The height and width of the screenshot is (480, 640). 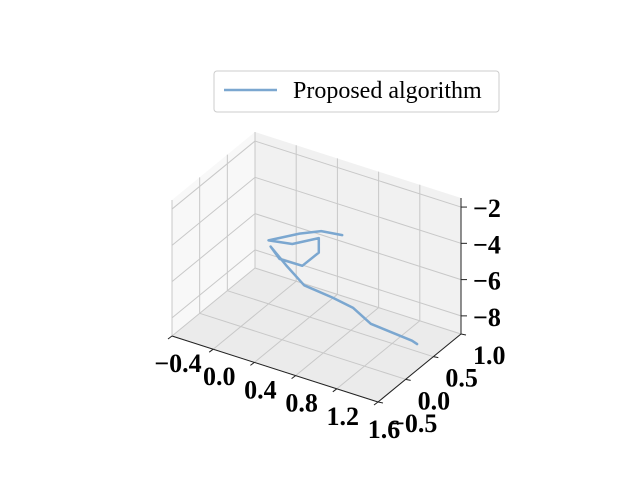 What do you see at coordinates (487, 281) in the screenshot?
I see `z-tick-label: −6` at bounding box center [487, 281].